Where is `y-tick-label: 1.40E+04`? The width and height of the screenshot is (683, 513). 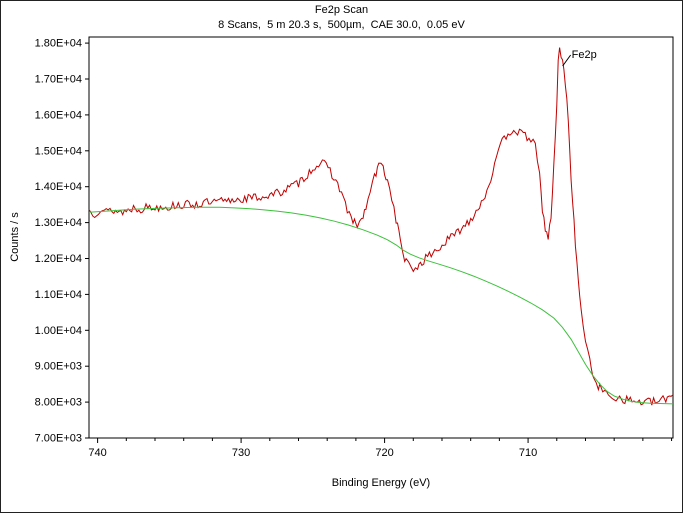 y-tick-label: 1.40E+04 is located at coordinates (58, 187).